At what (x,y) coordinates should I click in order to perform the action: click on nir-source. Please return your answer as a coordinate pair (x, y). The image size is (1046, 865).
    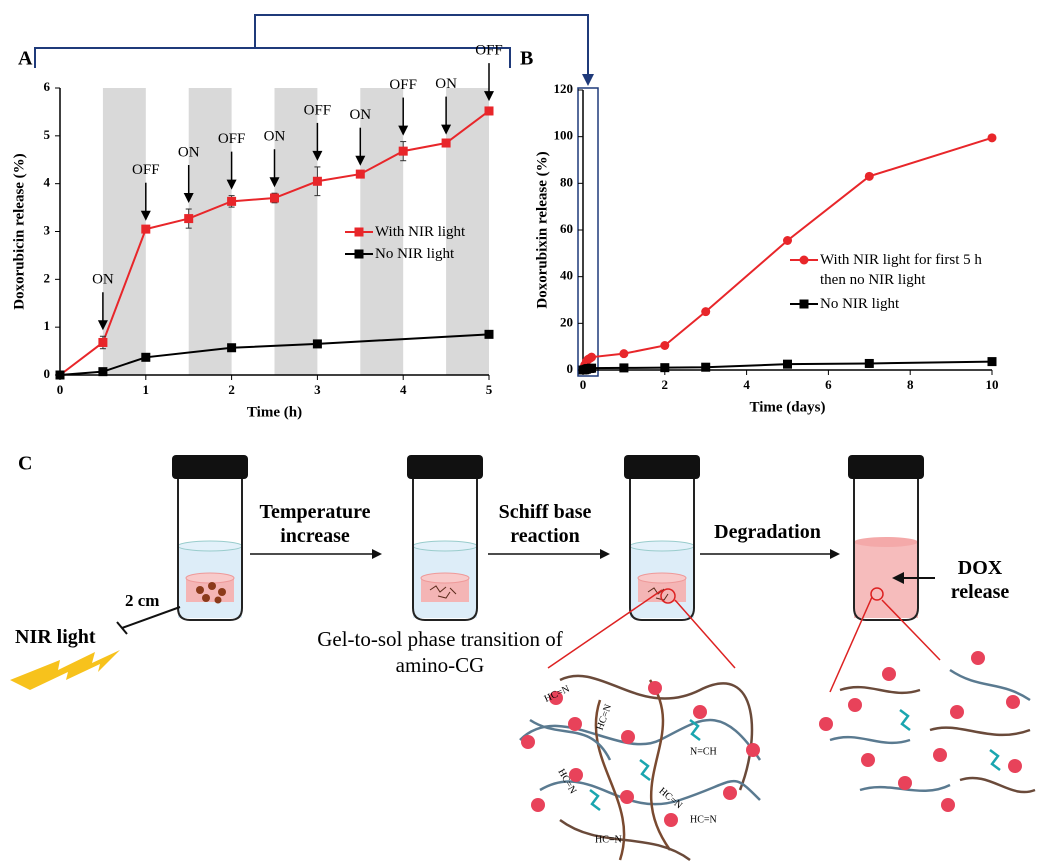
    Looking at the image, I should click on (95, 648).